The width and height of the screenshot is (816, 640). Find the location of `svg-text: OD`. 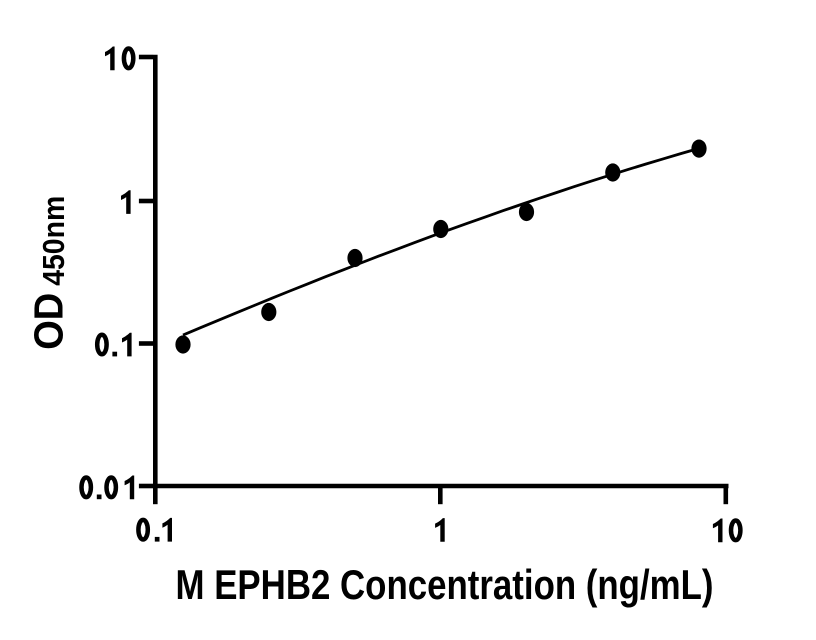

svg-text: OD is located at coordinates (49, 321).